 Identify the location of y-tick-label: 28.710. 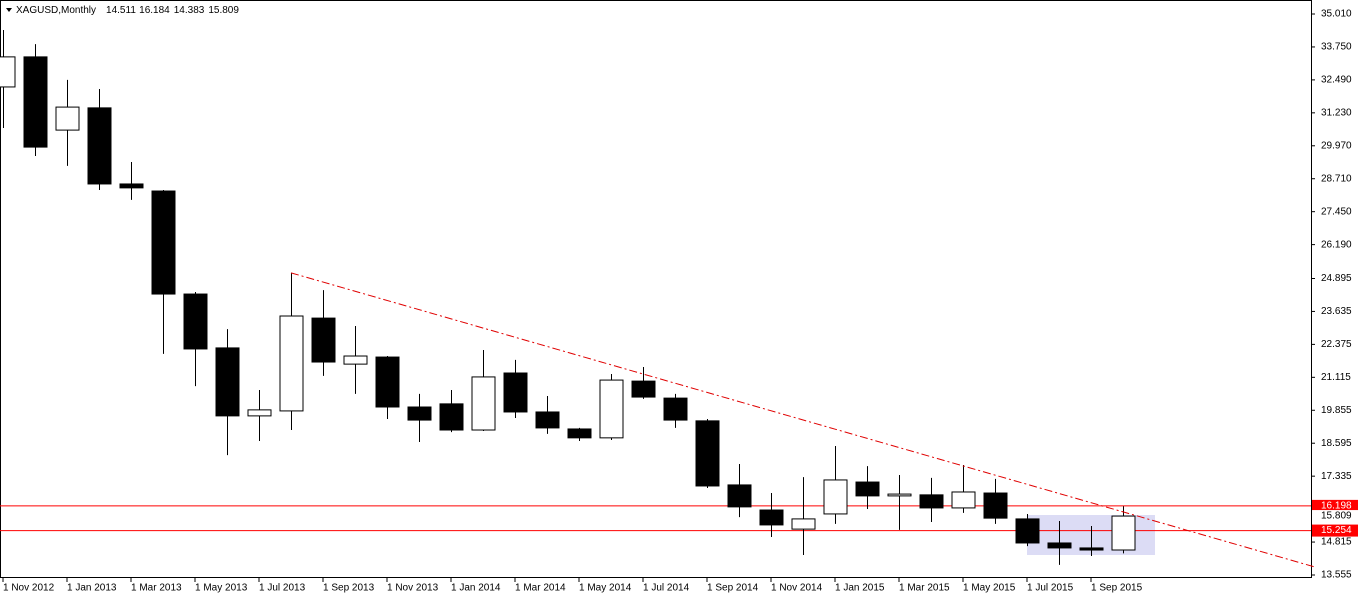
(1336, 178).